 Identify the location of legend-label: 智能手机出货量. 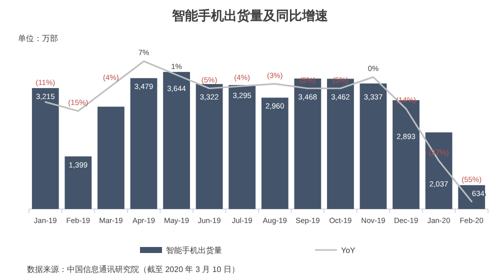
(194, 250).